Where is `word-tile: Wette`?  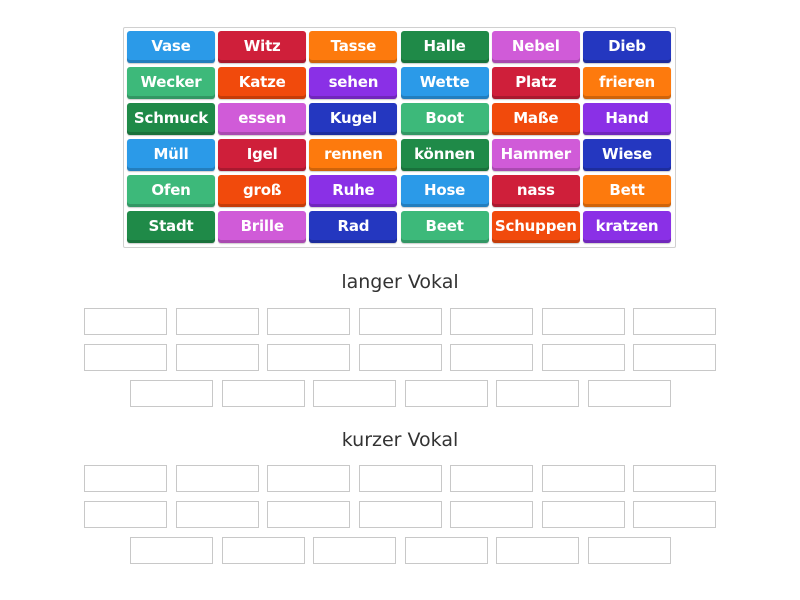
word-tile: Wette is located at coordinates (444, 83).